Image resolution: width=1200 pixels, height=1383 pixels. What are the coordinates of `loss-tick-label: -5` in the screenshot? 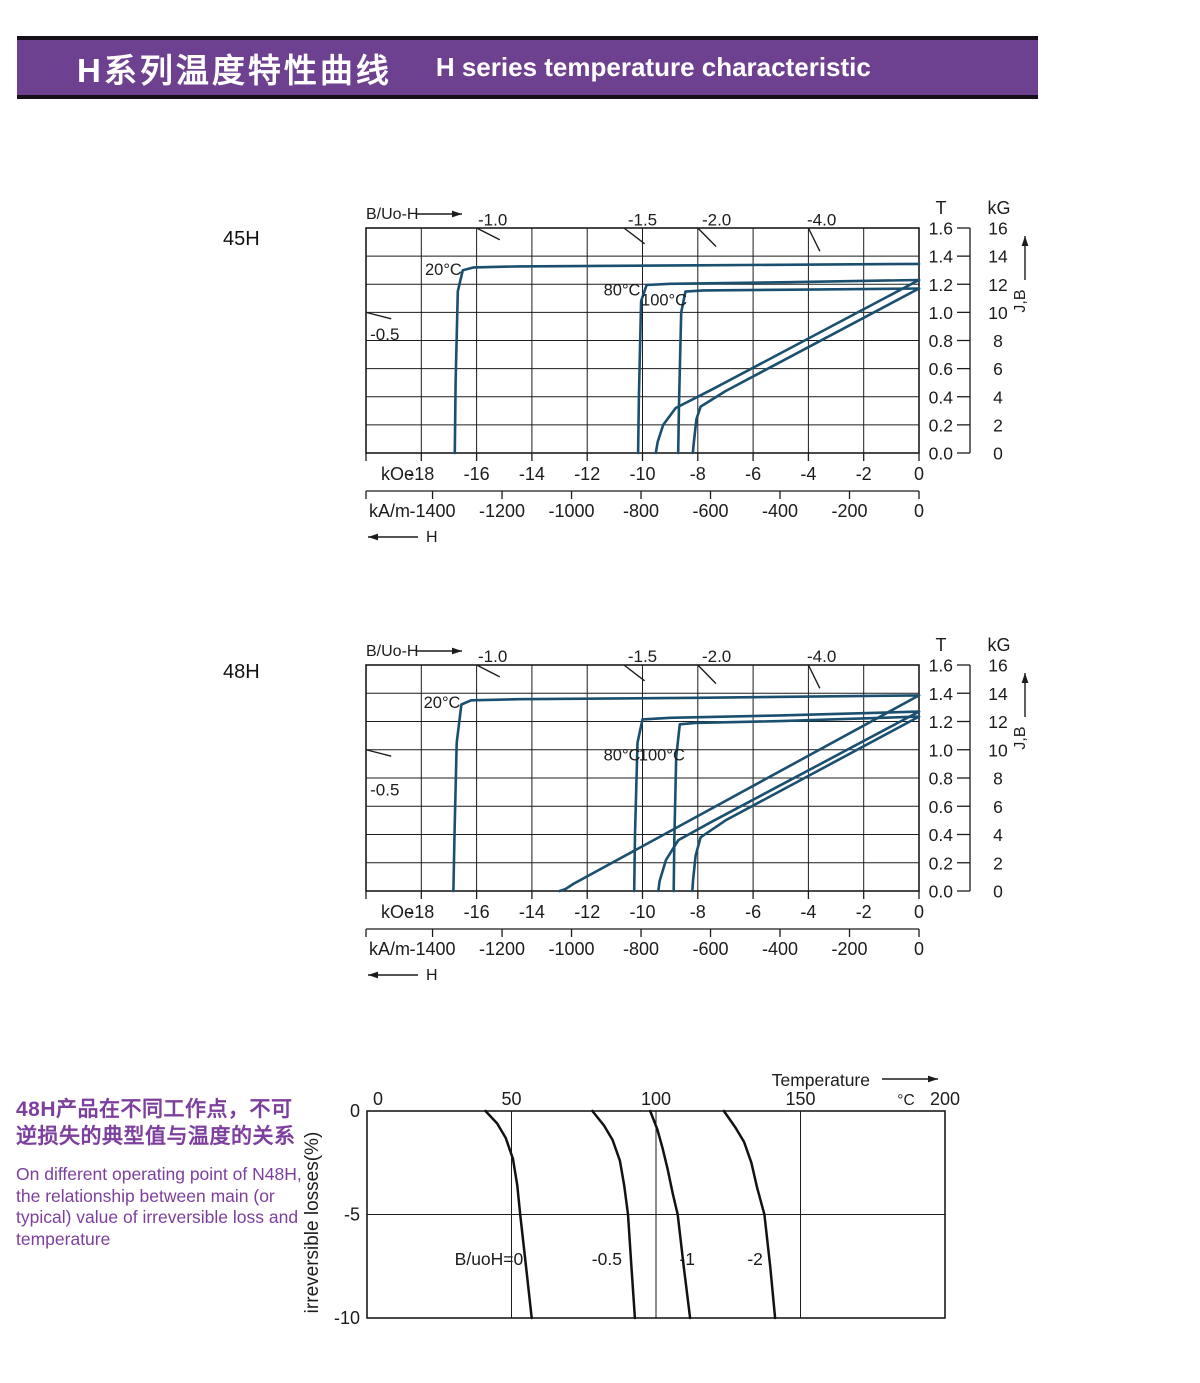 It's located at (352, 1215).